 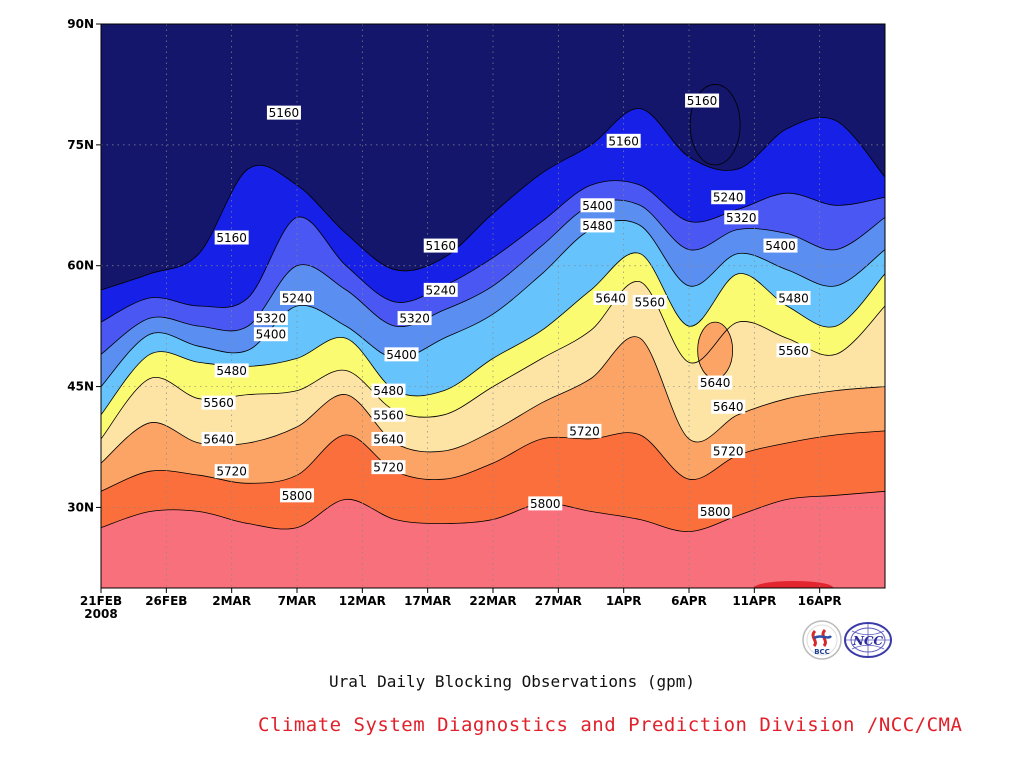 What do you see at coordinates (362, 601) in the screenshot?
I see `x-tick-label: 12MAR` at bounding box center [362, 601].